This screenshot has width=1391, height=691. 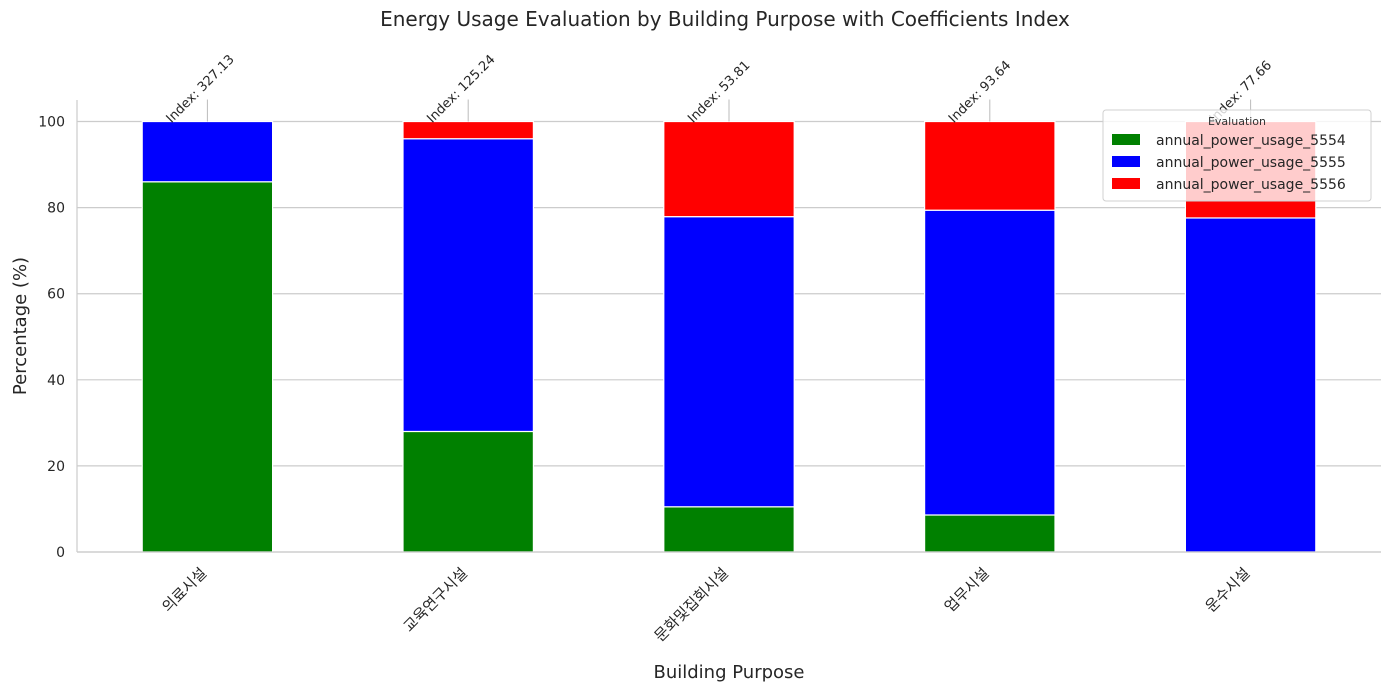 I want to click on y-tick-label: 40, so click(x=56, y=381).